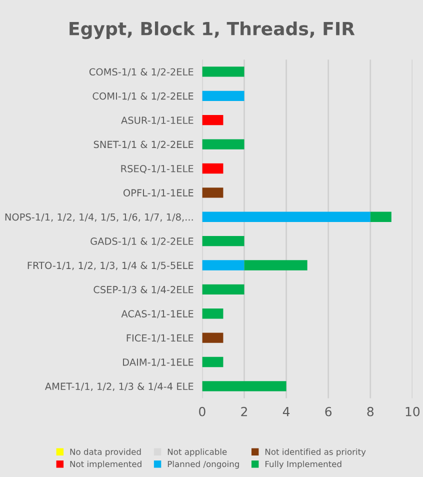  What do you see at coordinates (157, 120) in the screenshot?
I see `y-tick-label: ASUR-1/1-1ELE` at bounding box center [157, 120].